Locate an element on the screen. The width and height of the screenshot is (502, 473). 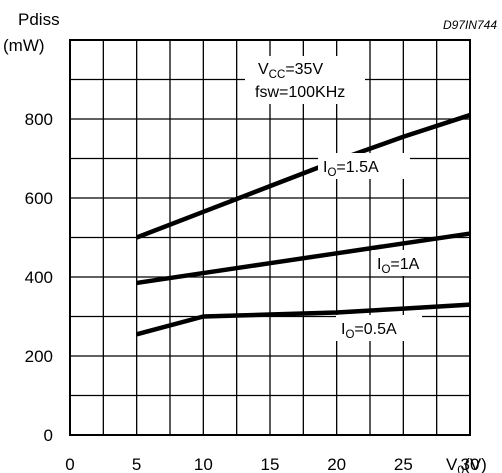
conditions-bg is located at coordinates (305, 80).